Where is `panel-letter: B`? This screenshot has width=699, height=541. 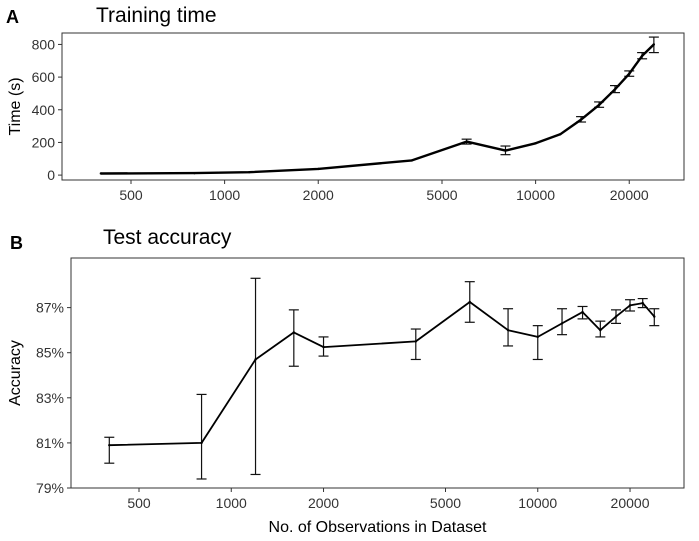 panel-letter: B is located at coordinates (16, 243).